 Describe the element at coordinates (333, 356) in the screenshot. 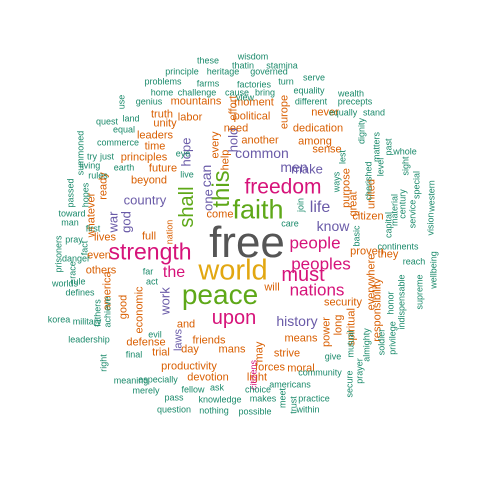

I see `word-give: give` at that location.